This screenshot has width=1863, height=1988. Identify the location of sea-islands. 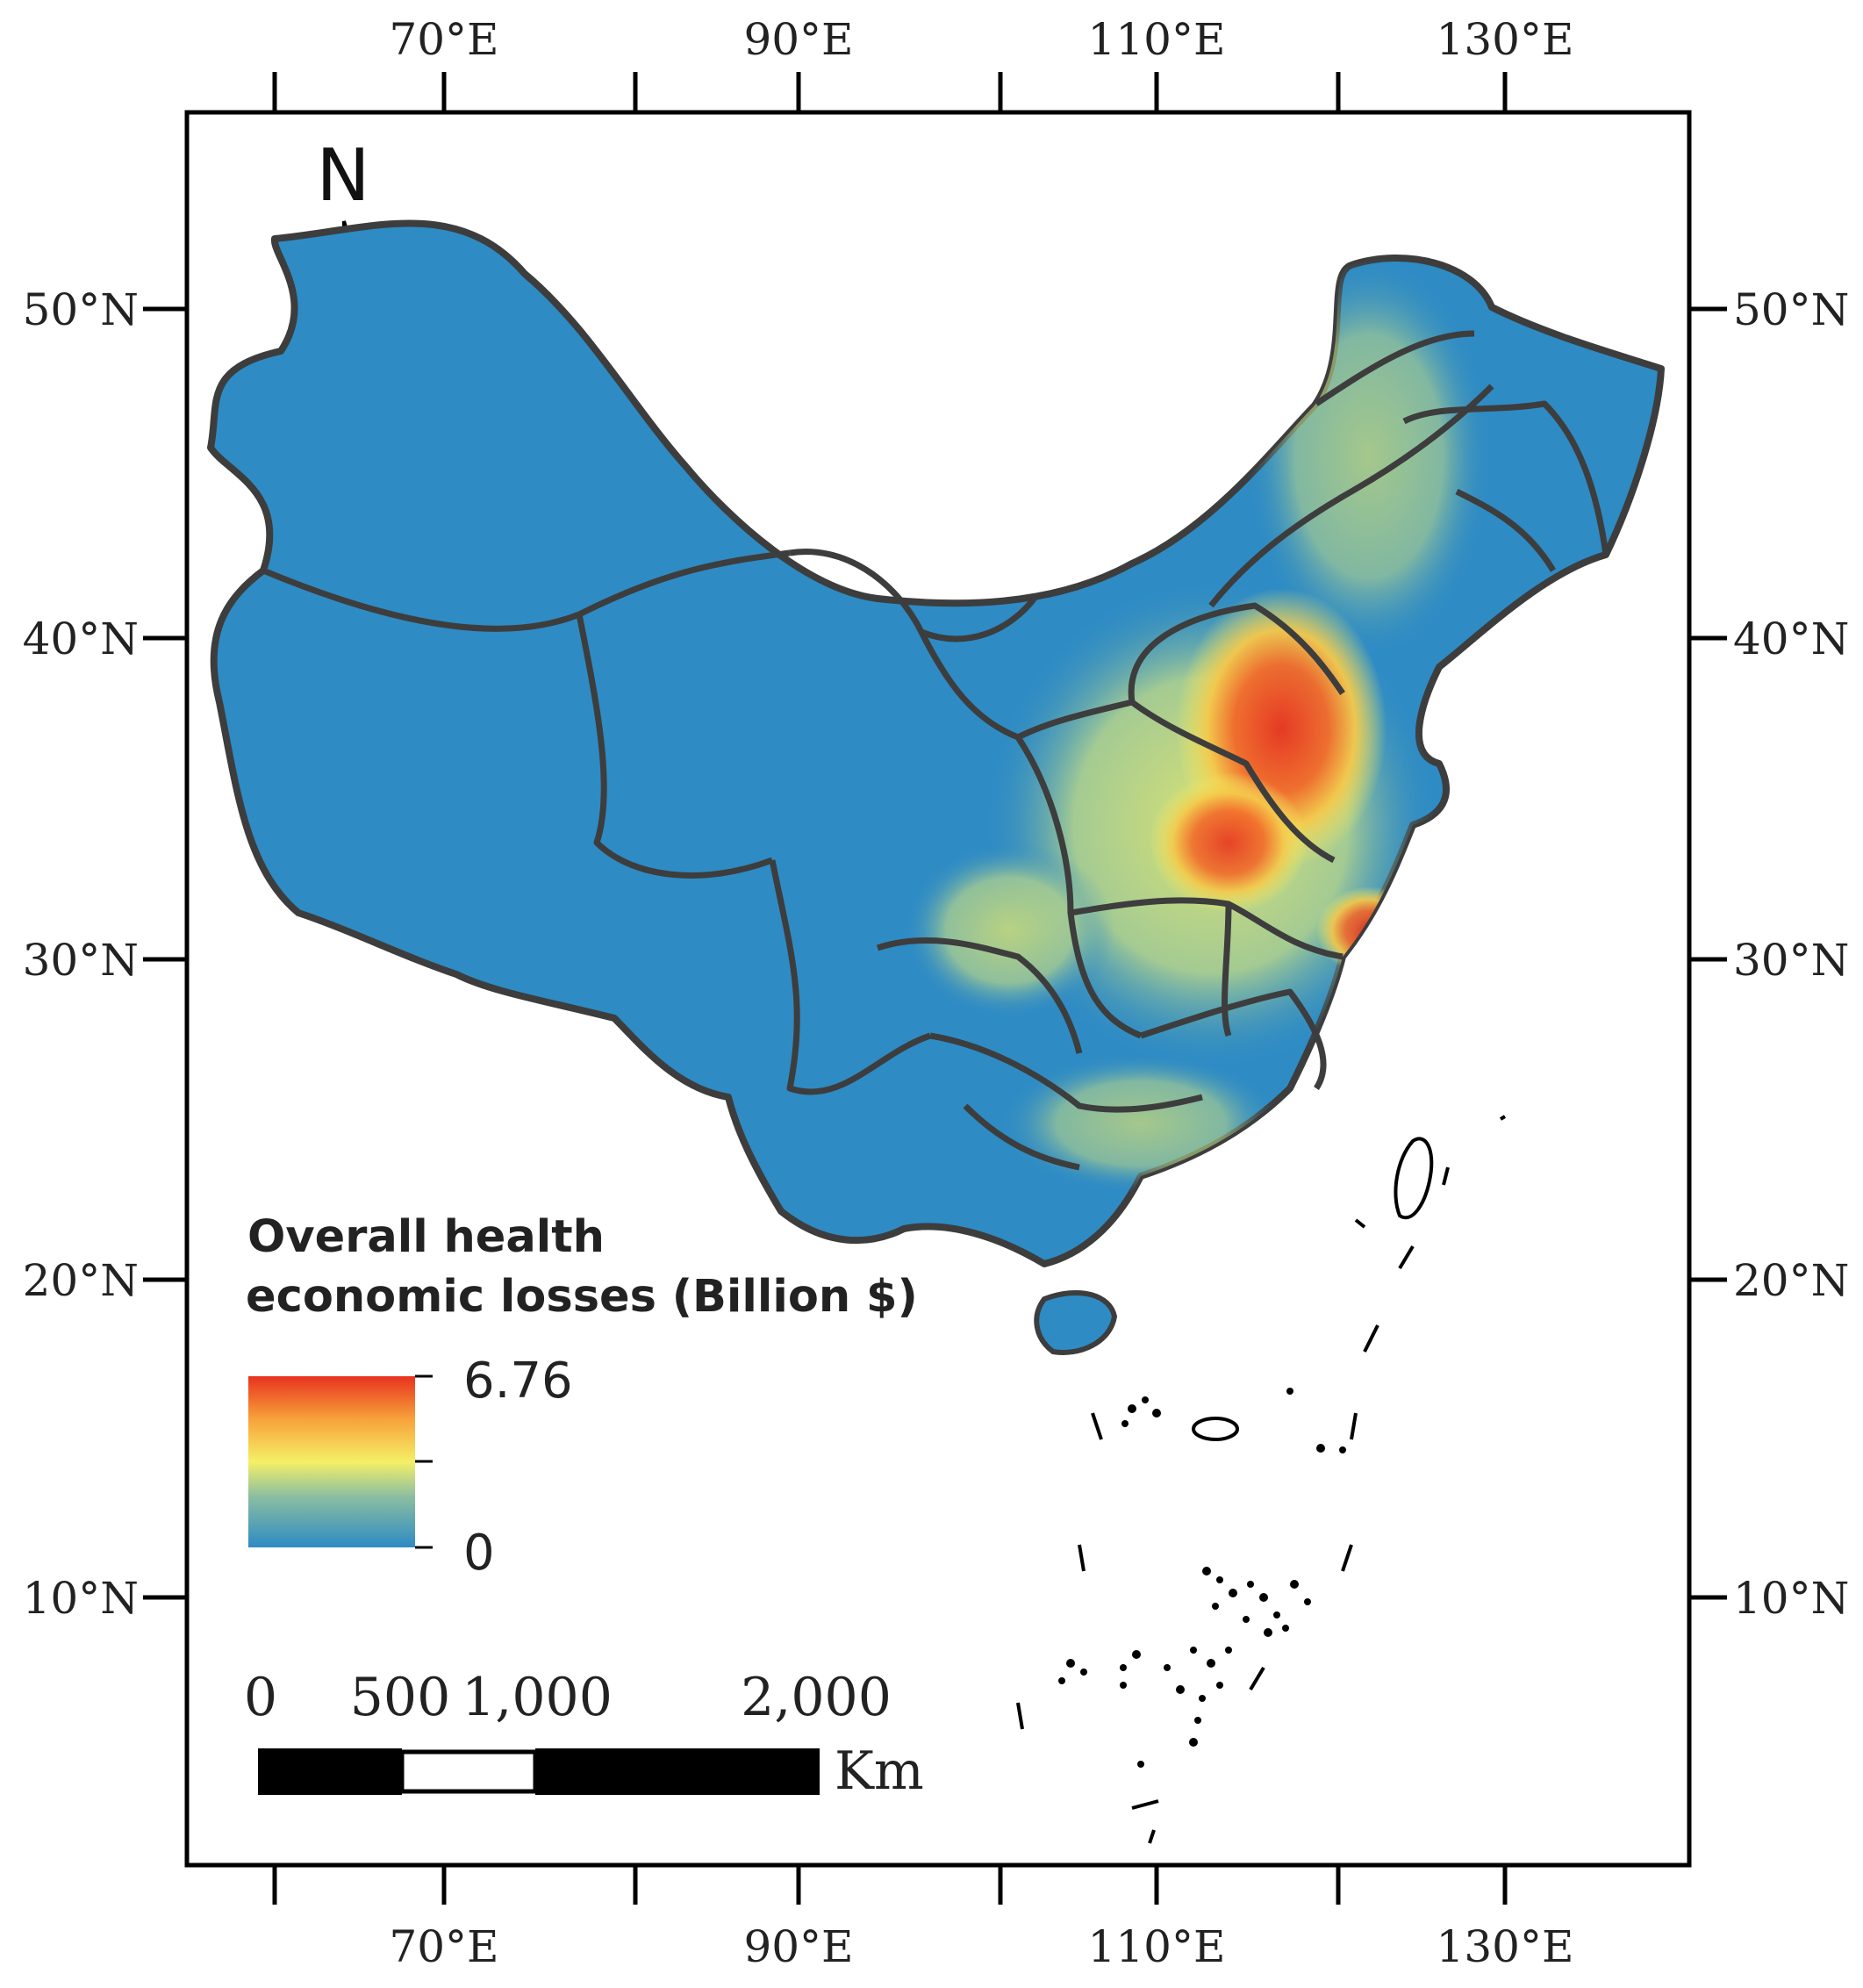
(1261, 1479).